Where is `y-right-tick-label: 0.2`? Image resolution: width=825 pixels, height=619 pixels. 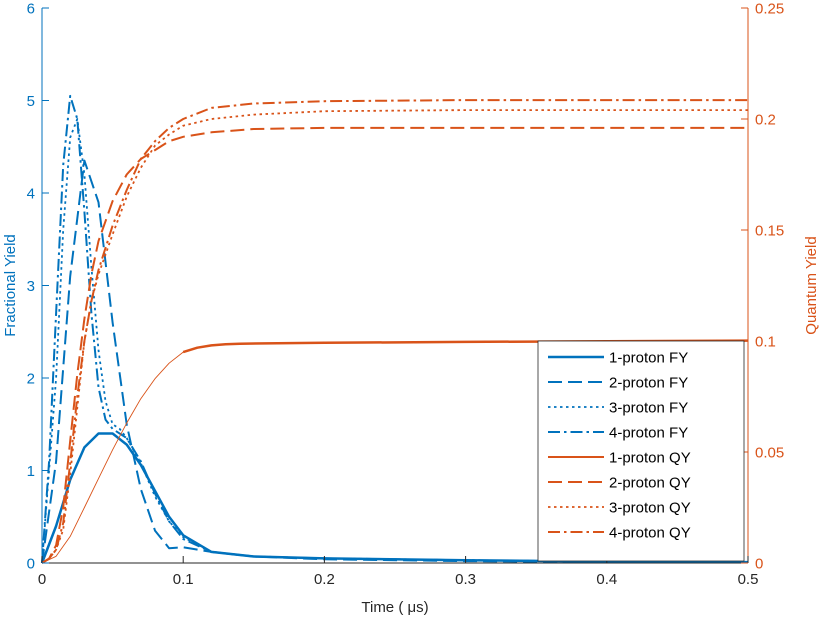 y-right-tick-label: 0.2 is located at coordinates (765, 120).